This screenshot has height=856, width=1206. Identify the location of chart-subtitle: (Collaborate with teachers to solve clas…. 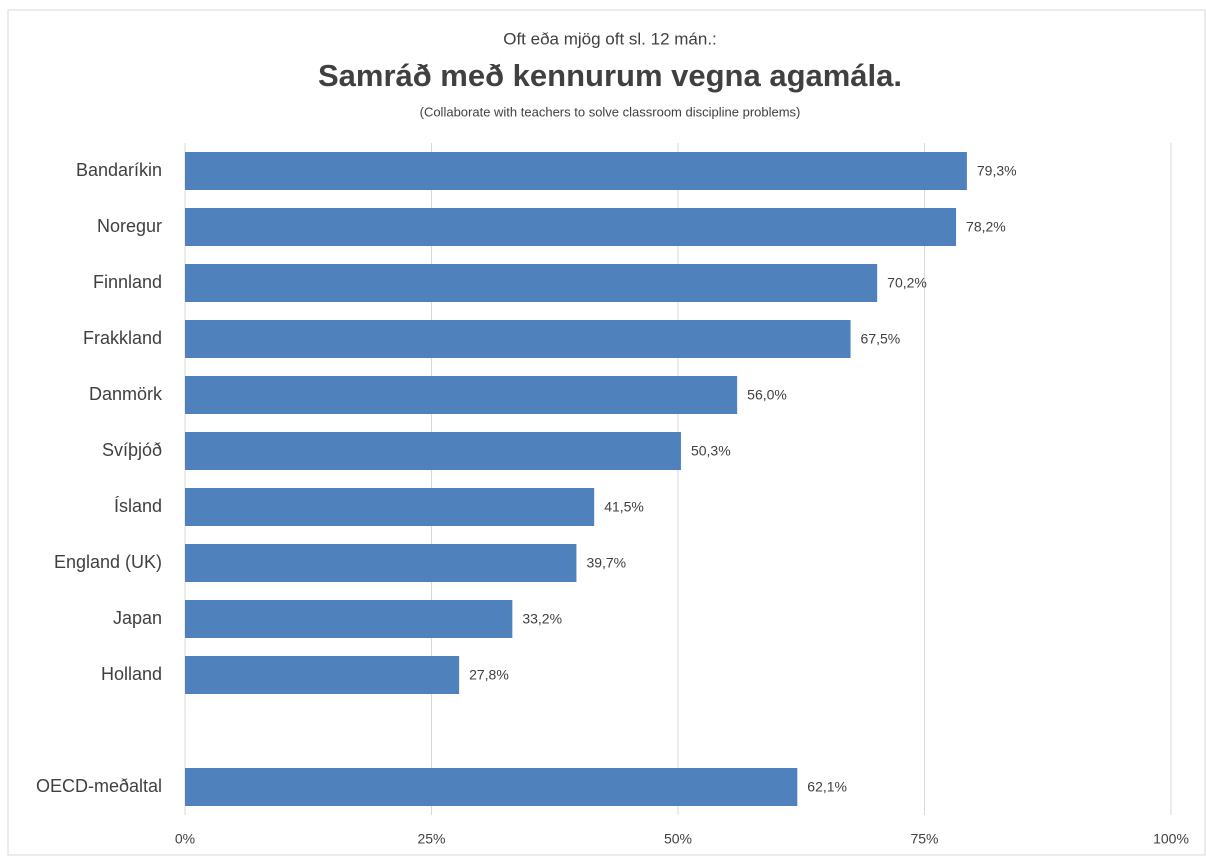
(610, 111).